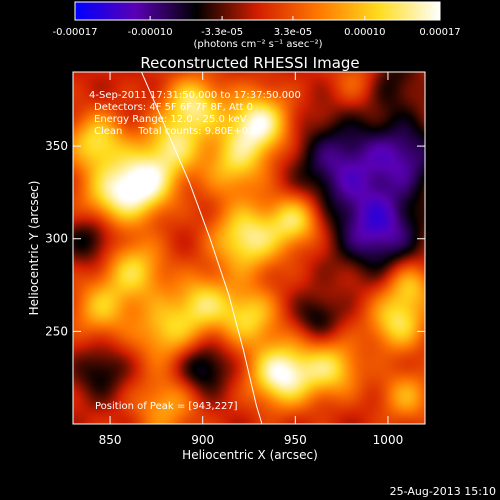 The height and width of the screenshot is (500, 500). What do you see at coordinates (75, 32) in the screenshot?
I see `colorbar-tick-label: -0.00017` at bounding box center [75, 32].